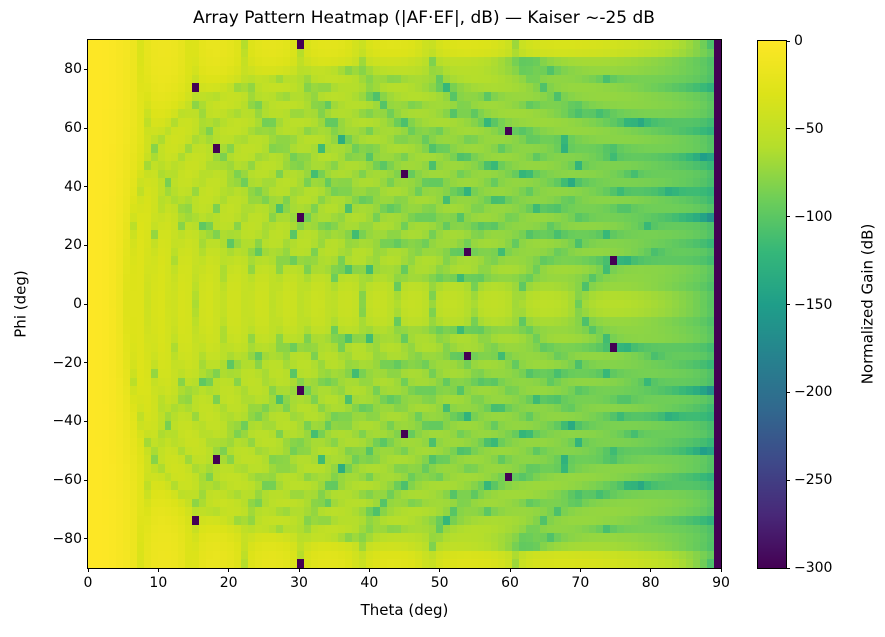  Describe the element at coordinates (299, 583) in the screenshot. I see `x-tick-label: 30` at that location.